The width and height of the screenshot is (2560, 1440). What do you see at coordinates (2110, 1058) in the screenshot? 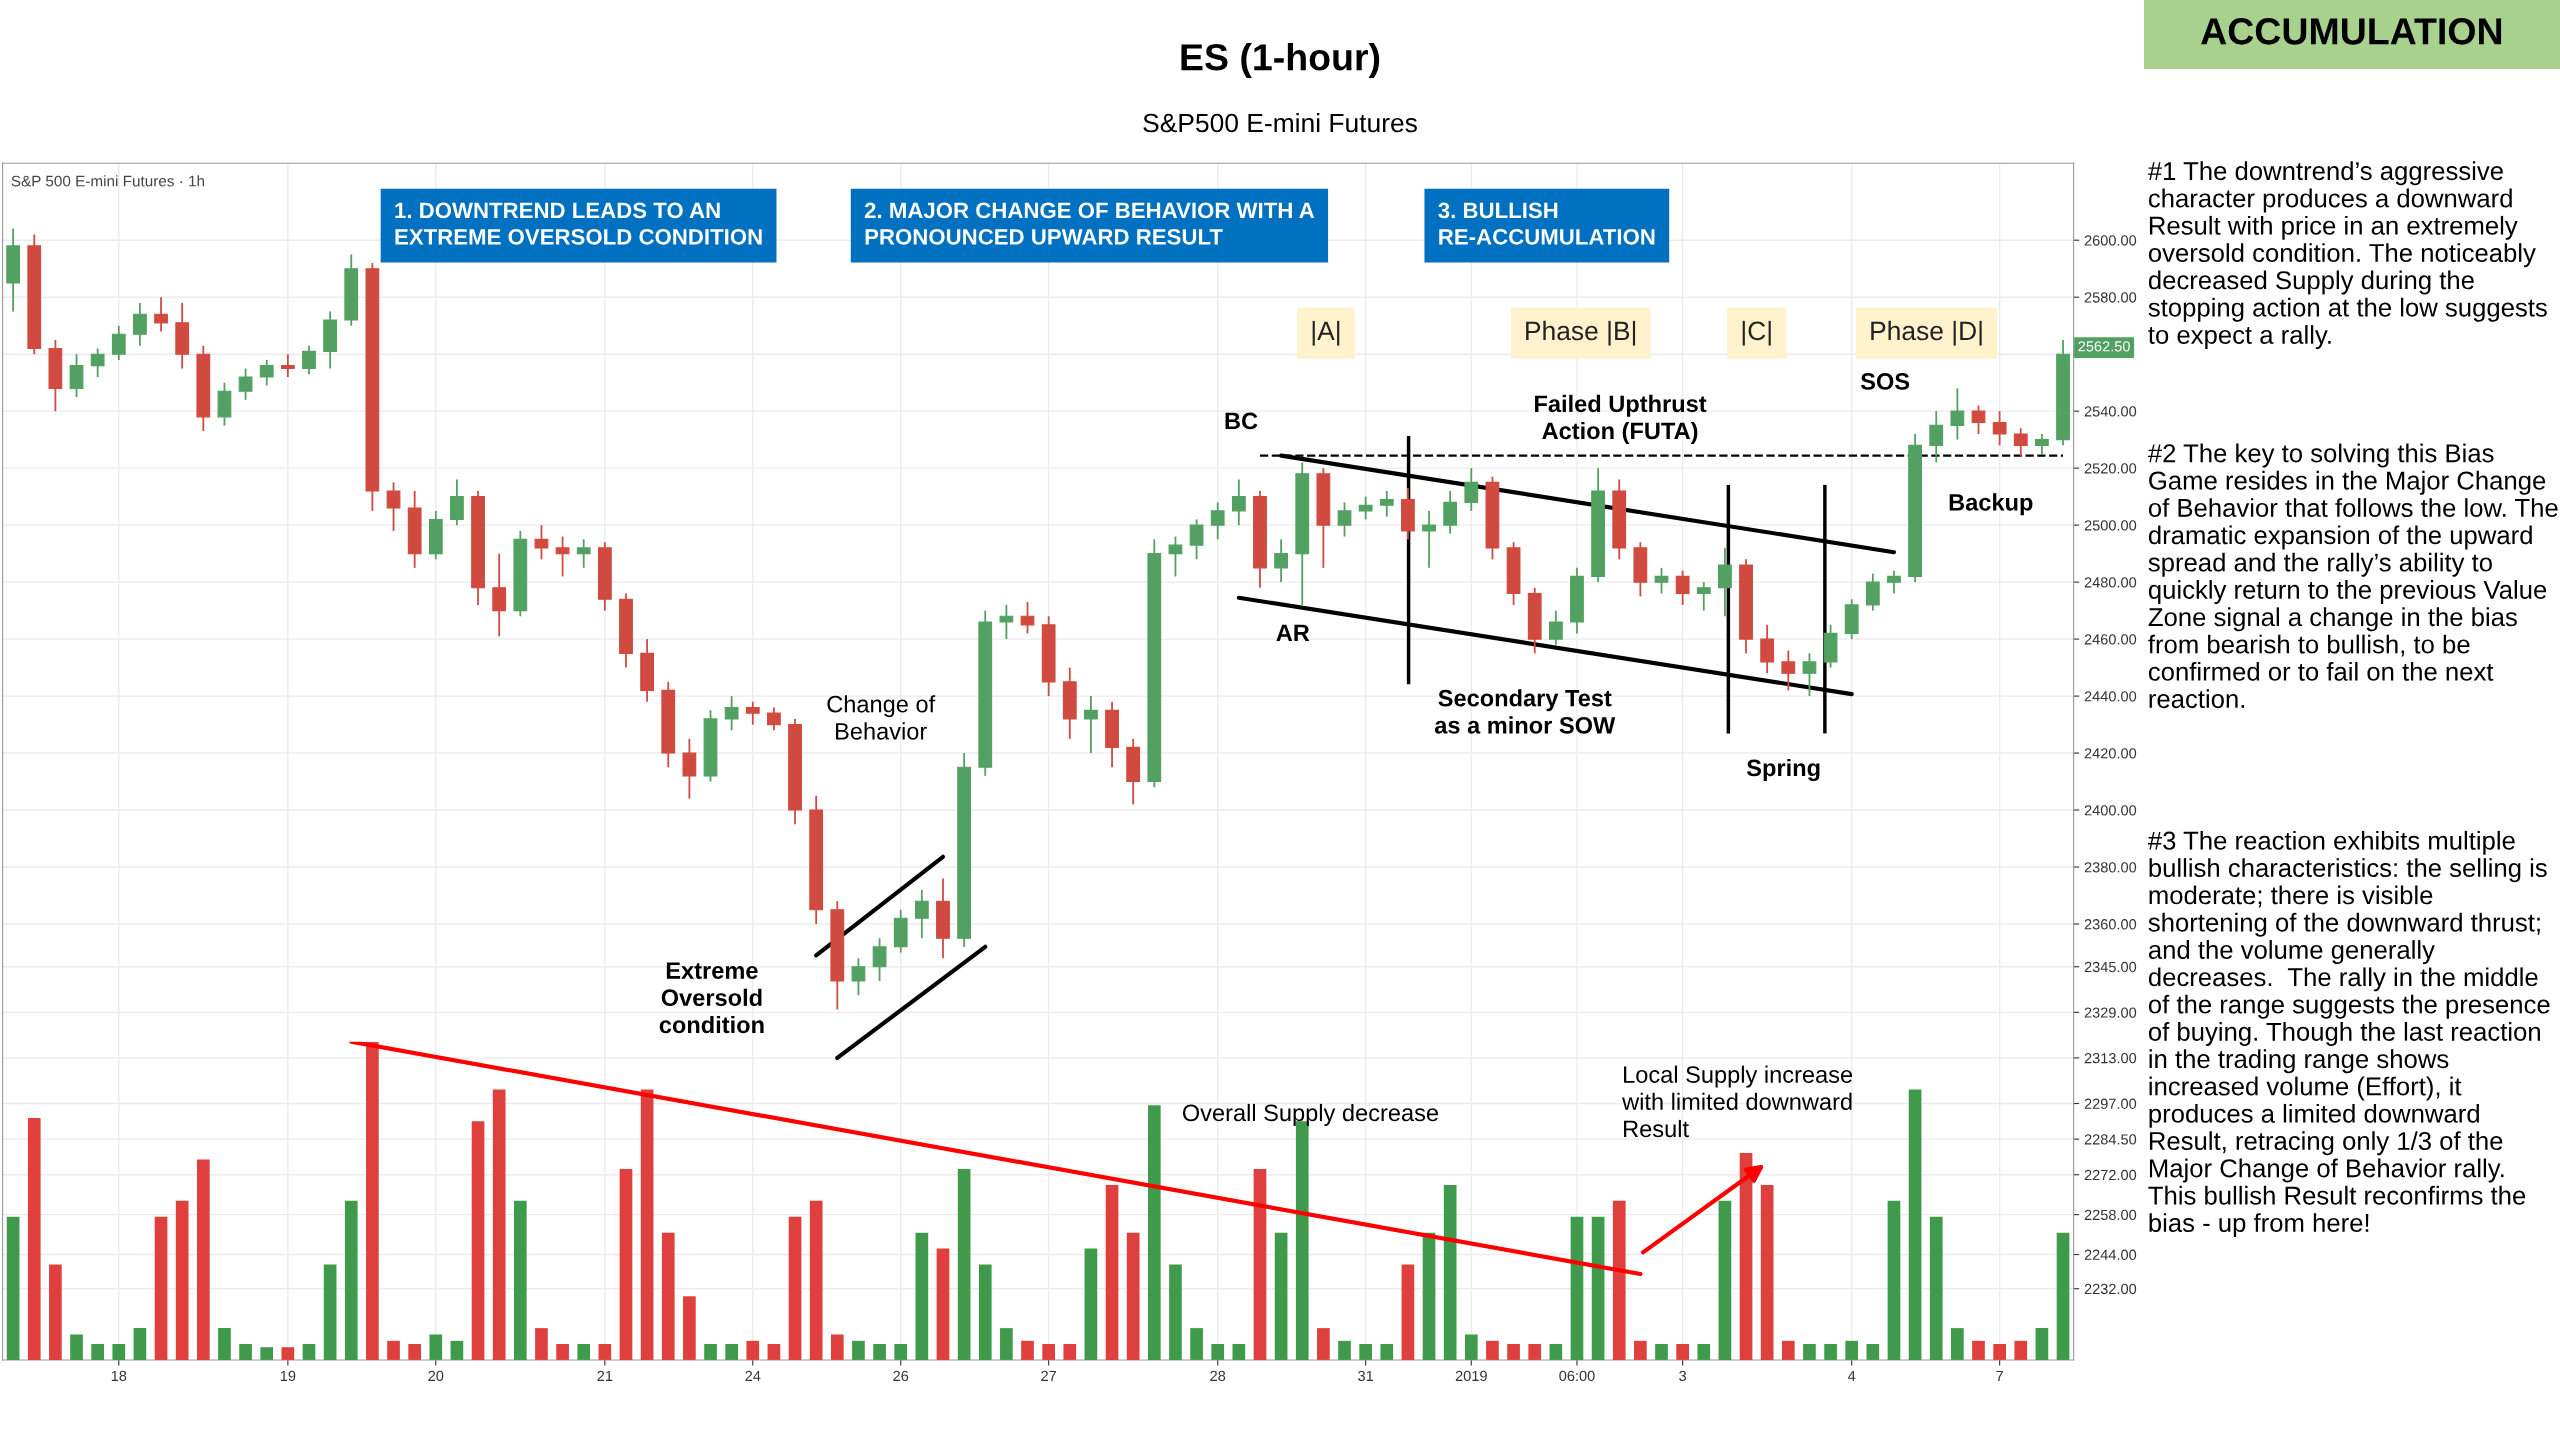
I see `y-tick-label: 2313.00` at bounding box center [2110, 1058].